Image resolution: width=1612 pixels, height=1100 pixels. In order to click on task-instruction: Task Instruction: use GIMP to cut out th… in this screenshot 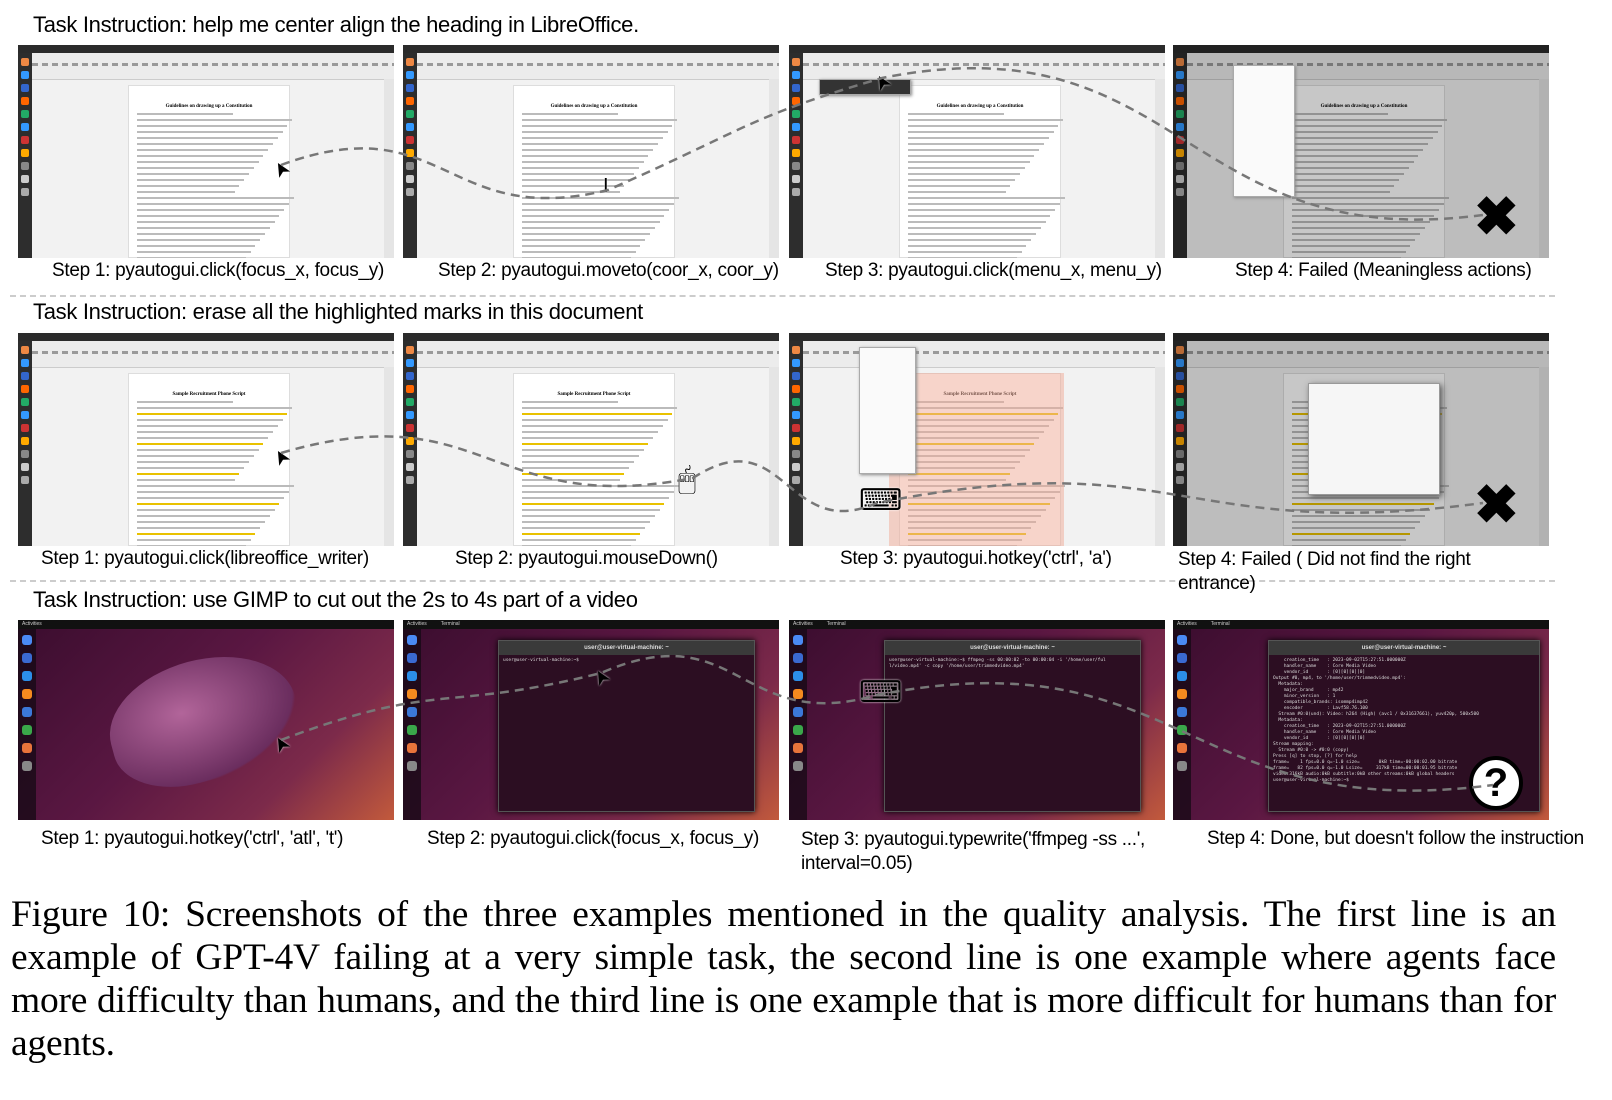, I will do `click(335, 599)`.